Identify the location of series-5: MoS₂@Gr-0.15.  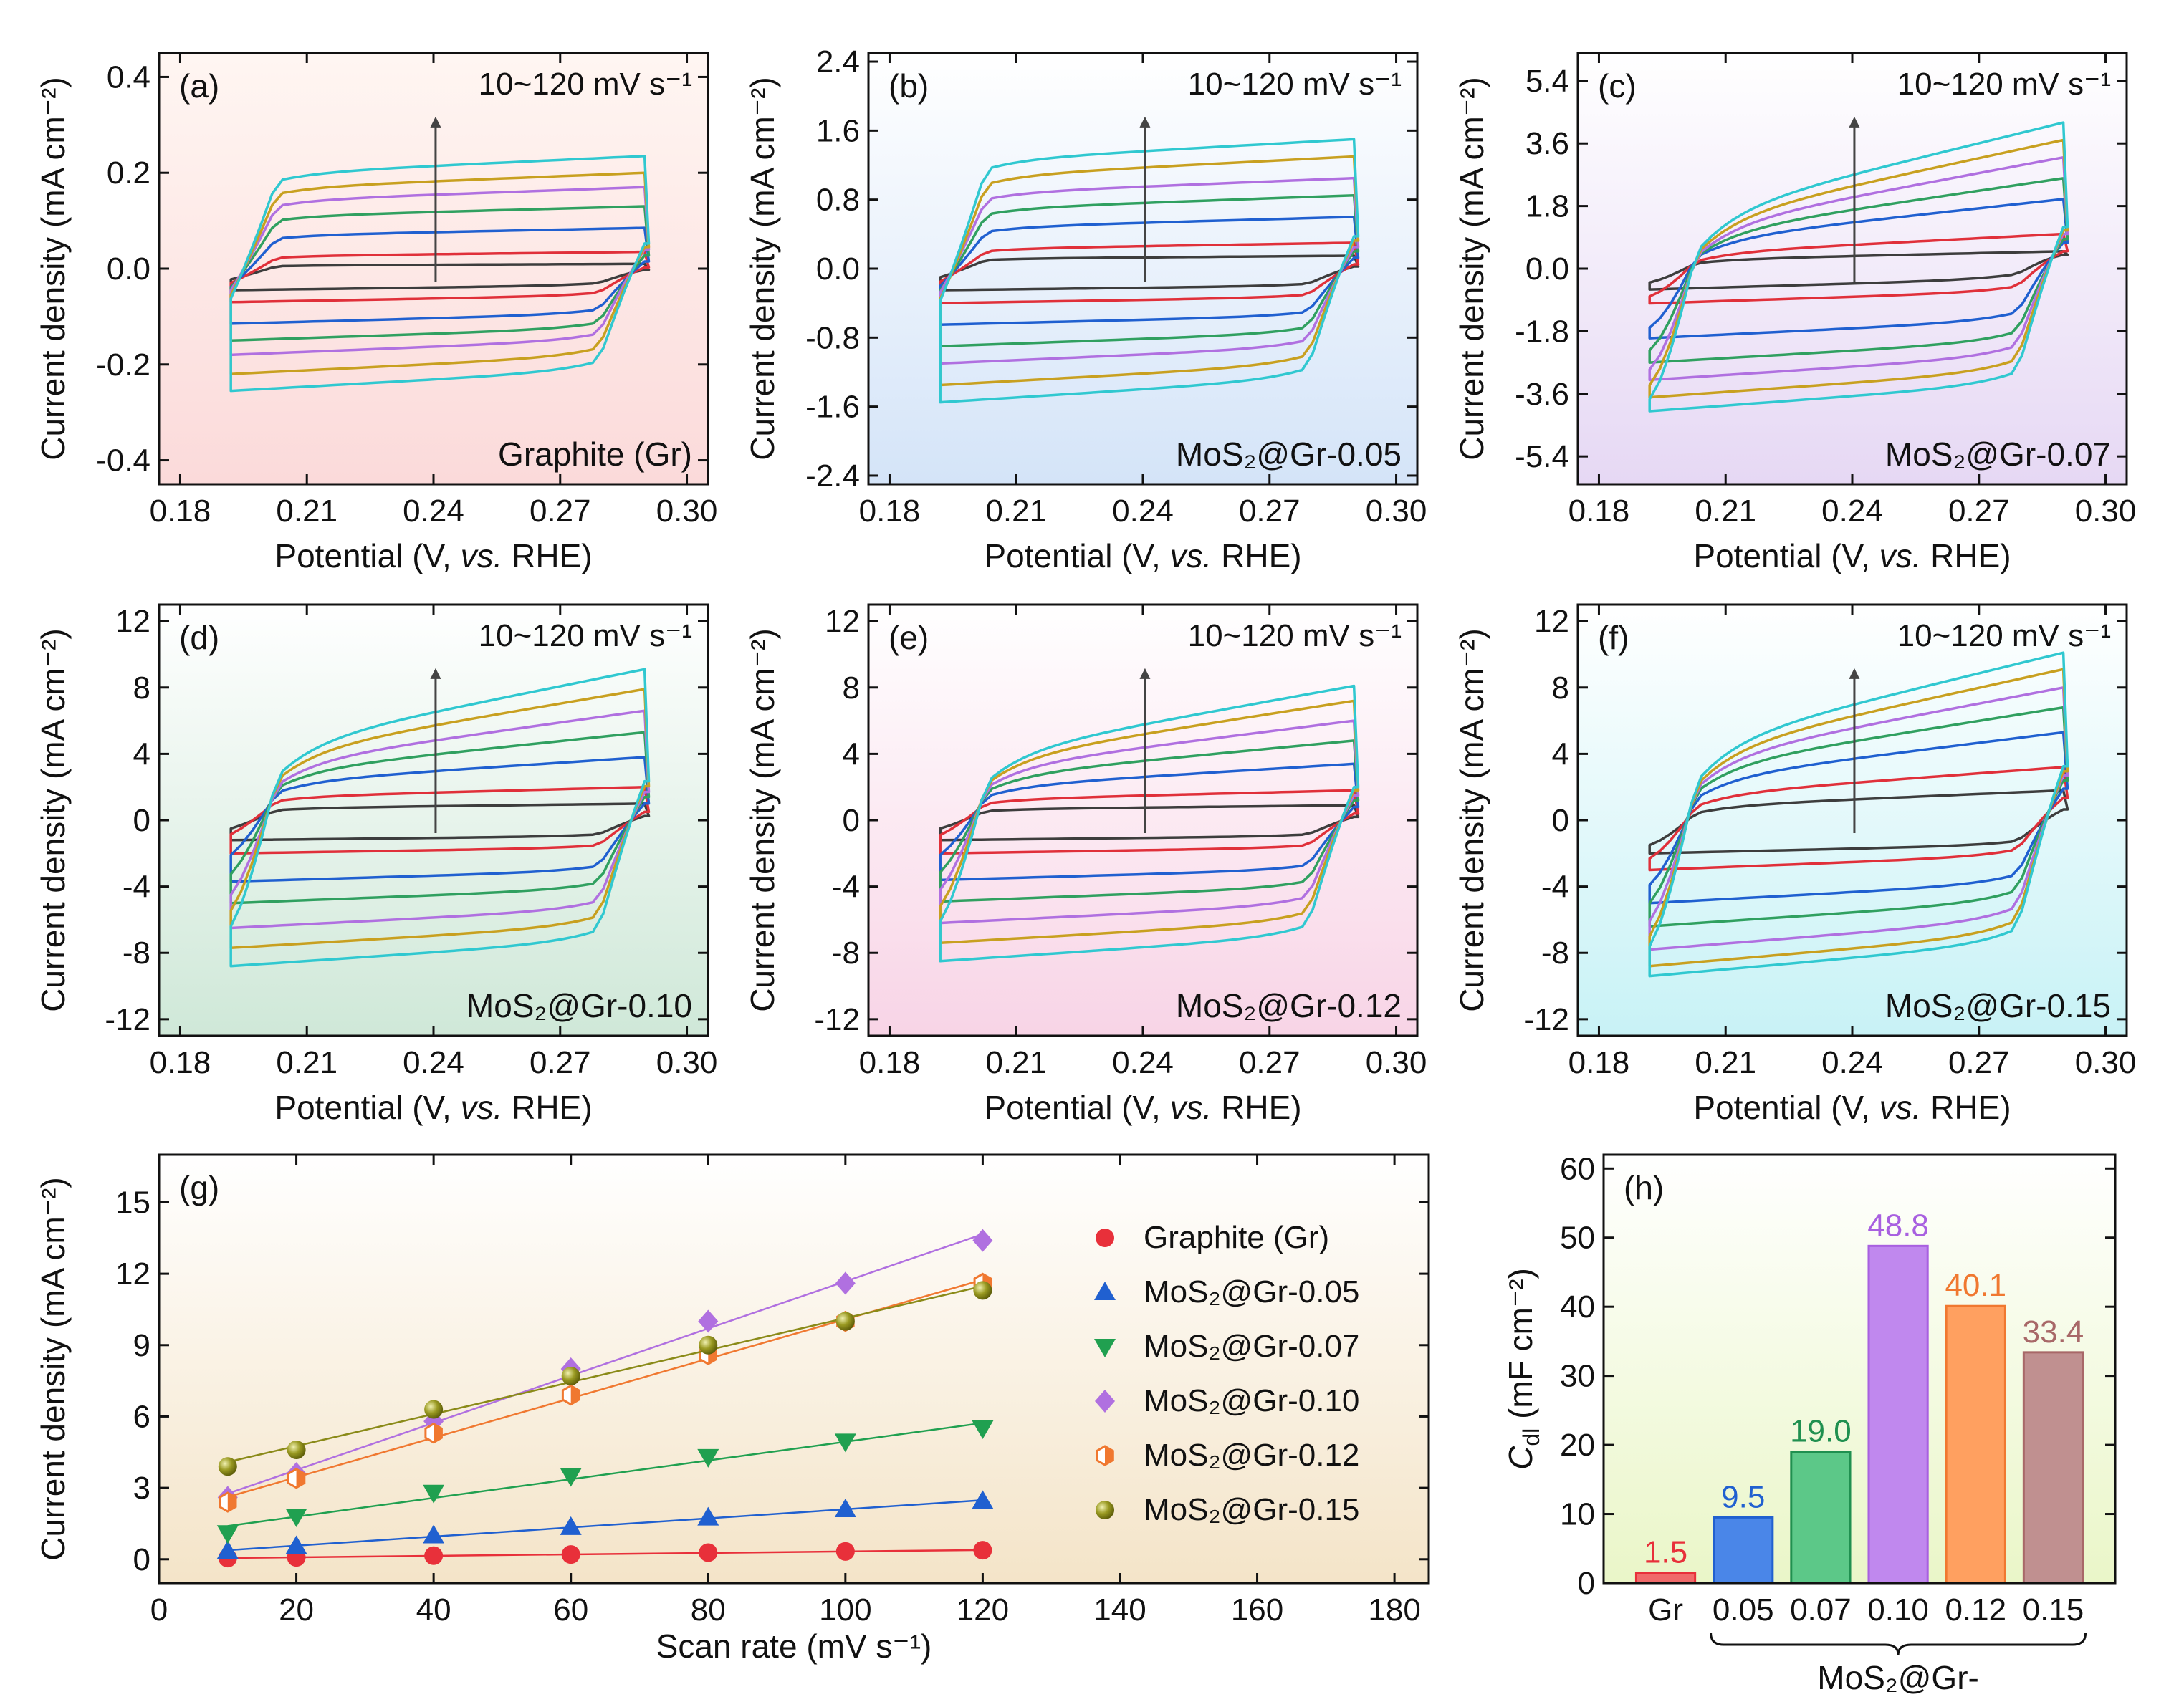
(788, 1404).